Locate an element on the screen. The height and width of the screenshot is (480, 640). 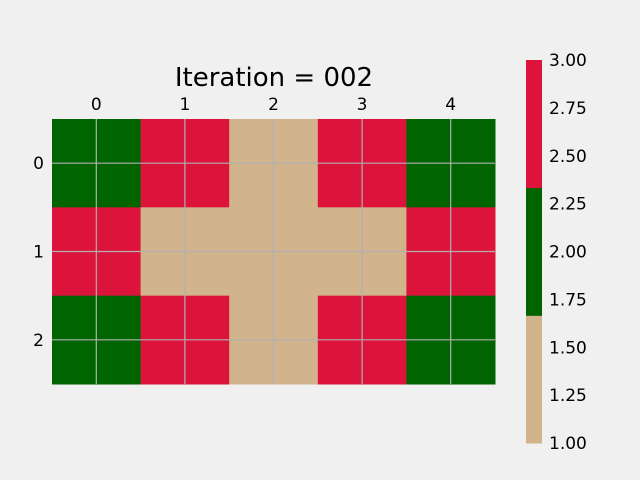
colorbar: 1.00 1.25 1.50 1.75 2.00 2.25 2.50 2.75 3.00 is located at coordinates (556, 252).